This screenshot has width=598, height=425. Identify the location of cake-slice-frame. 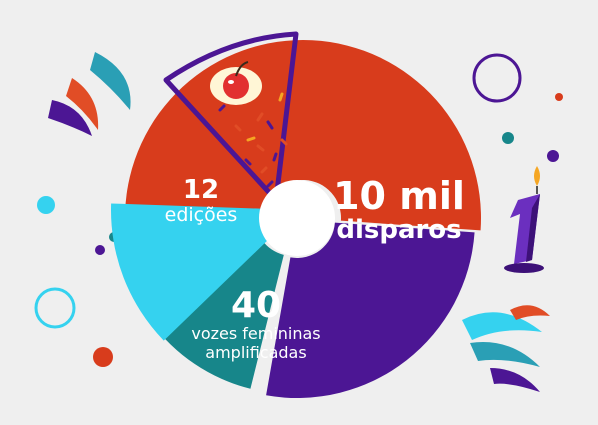
(231, 117).